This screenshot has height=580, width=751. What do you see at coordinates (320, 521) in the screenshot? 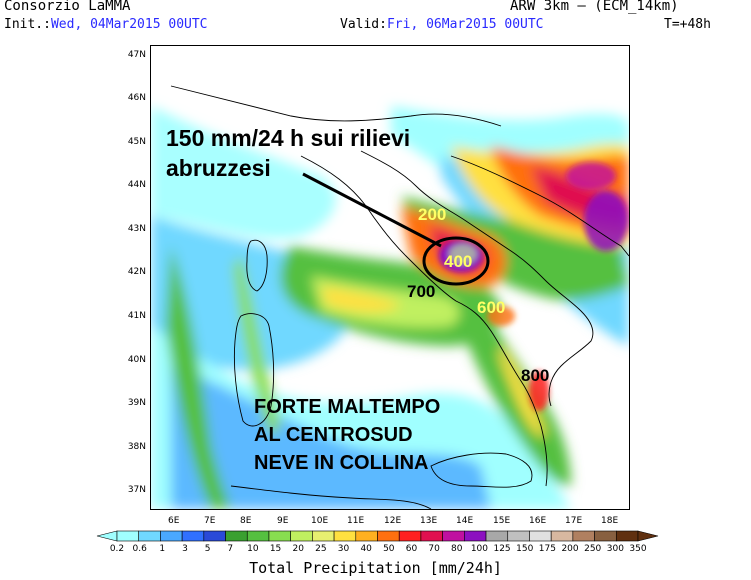
I see `lon-label-10e: 10E` at bounding box center [320, 521].